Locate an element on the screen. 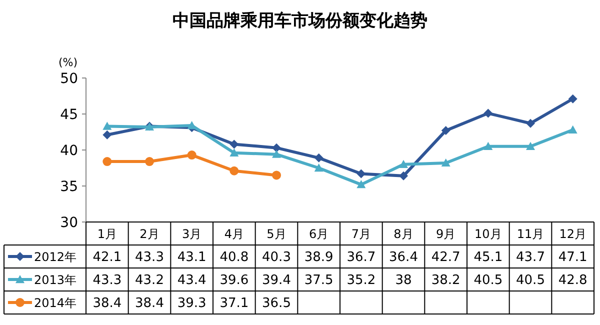  data-label: 47.1 is located at coordinates (573, 257).